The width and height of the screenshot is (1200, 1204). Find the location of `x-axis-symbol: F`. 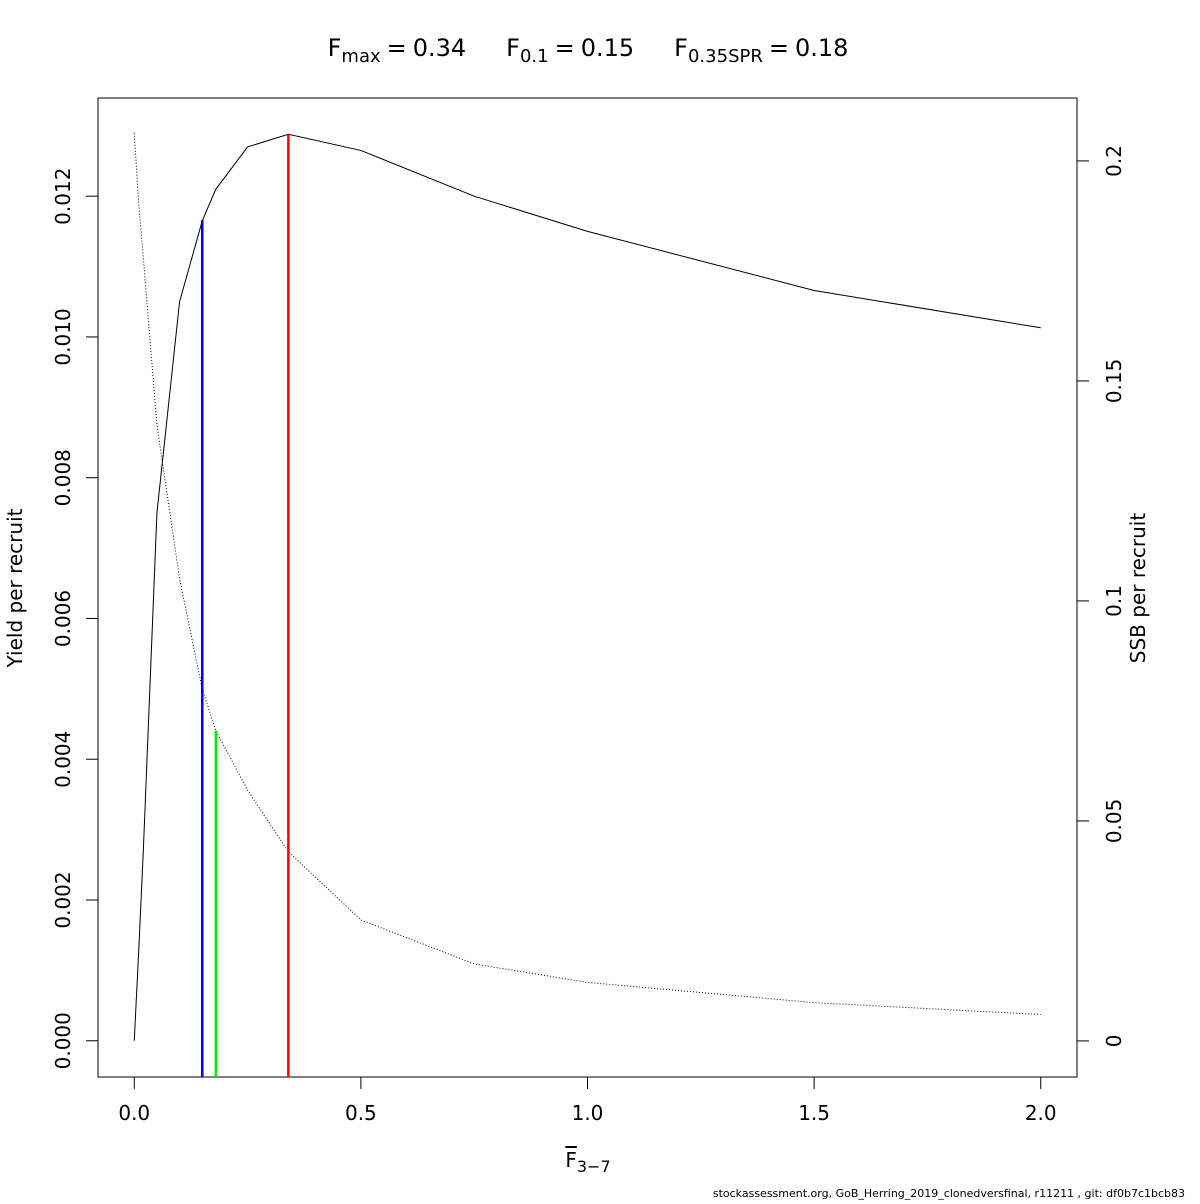

x-axis-symbol: F is located at coordinates (571, 1160).